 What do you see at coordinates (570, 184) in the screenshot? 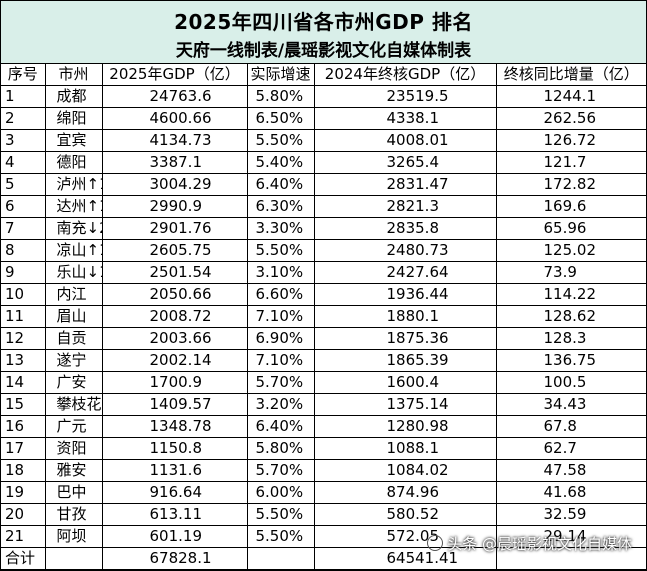
I see `increment-cell: 172.82` at bounding box center [570, 184].